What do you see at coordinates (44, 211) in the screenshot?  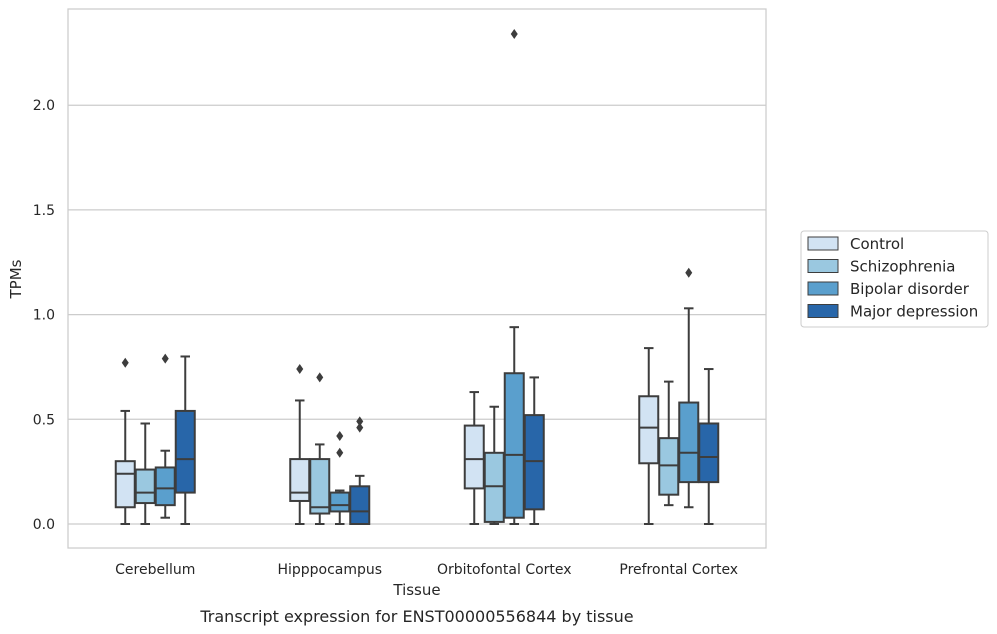 I see `y-tick-label: 1.5` at bounding box center [44, 211].